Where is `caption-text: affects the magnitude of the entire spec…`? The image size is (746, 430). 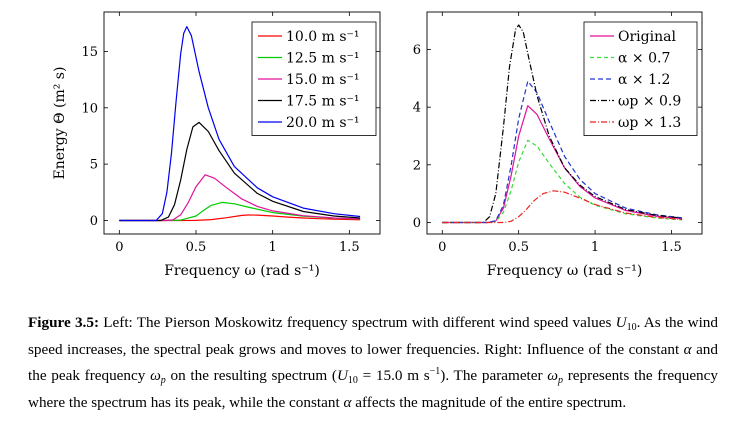
caption-text: affects the magnitude of the entire spec… is located at coordinates (489, 402).